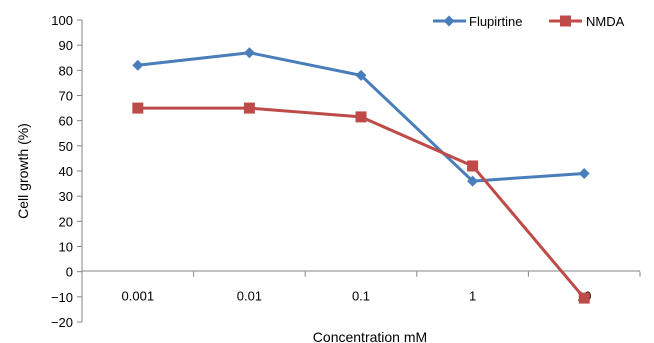  I want to click on x-tick-marks, so click(361, 274).